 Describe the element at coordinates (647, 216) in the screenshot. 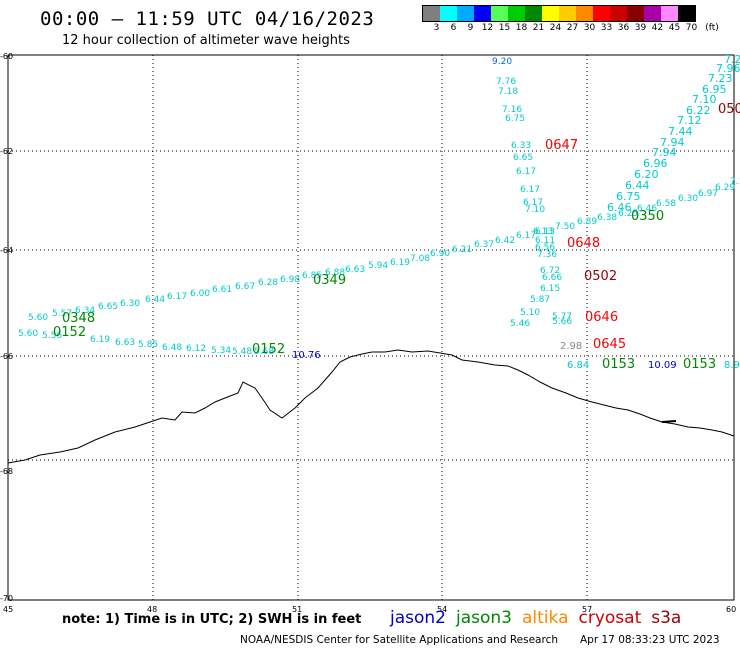

I see `time-label: 0350` at that location.